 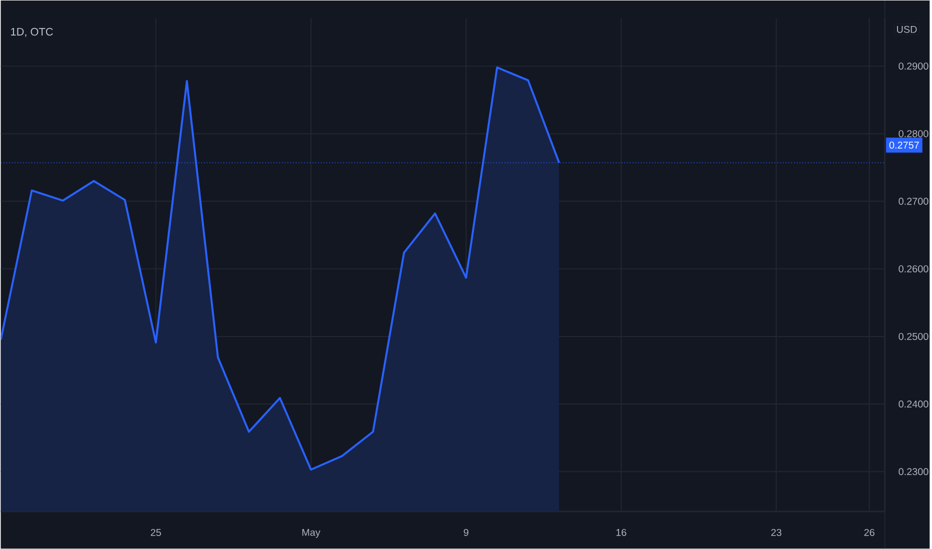 I want to click on y-axis-title: USD, so click(x=907, y=29).